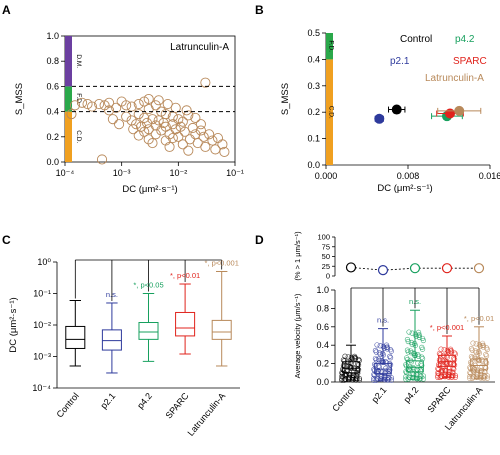 The width and height of the screenshot is (500, 455). Describe the element at coordinates (313, 86) in the screenshot. I see `y-tick-label-3: 0.3` at that location.